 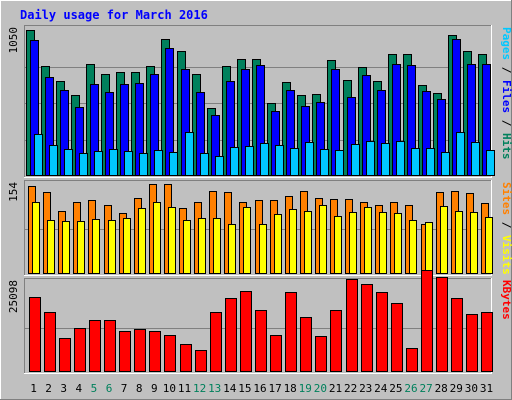 I want to click on x-tick-label: 29, so click(x=456, y=388).